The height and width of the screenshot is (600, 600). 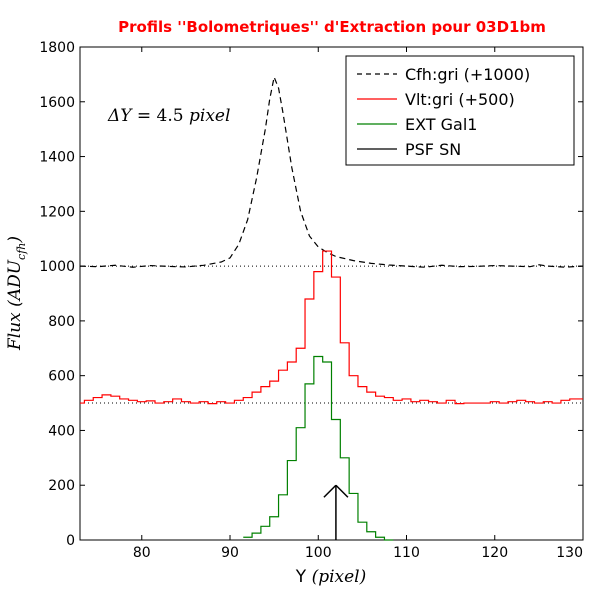 What do you see at coordinates (57, 267) in the screenshot?
I see `y-tick-label: 1000` at bounding box center [57, 267].